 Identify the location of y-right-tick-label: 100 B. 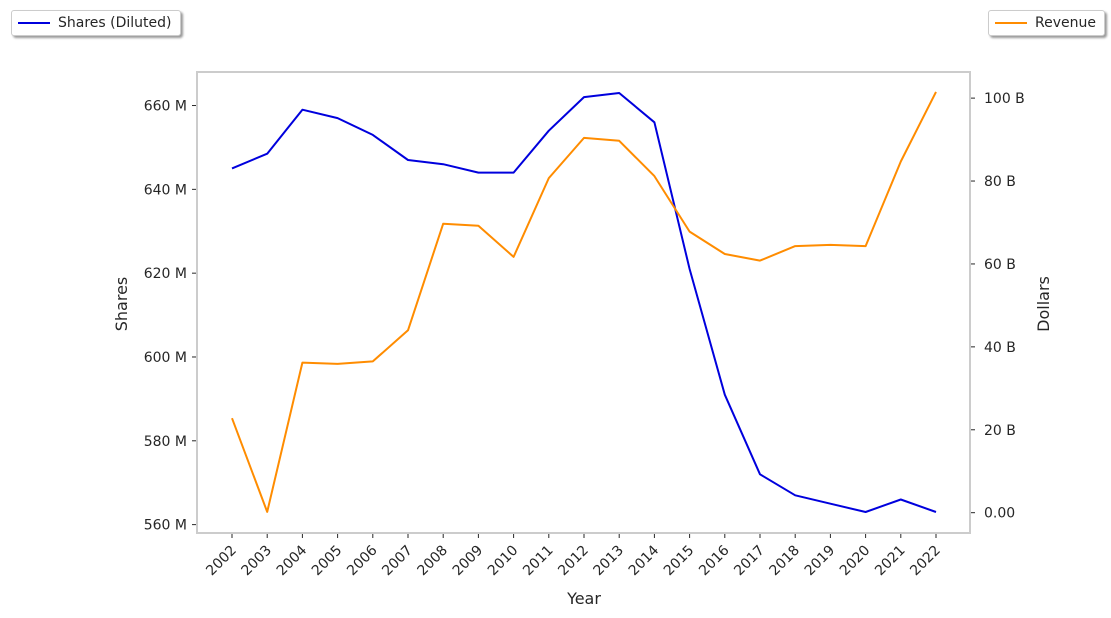
(1004, 99).